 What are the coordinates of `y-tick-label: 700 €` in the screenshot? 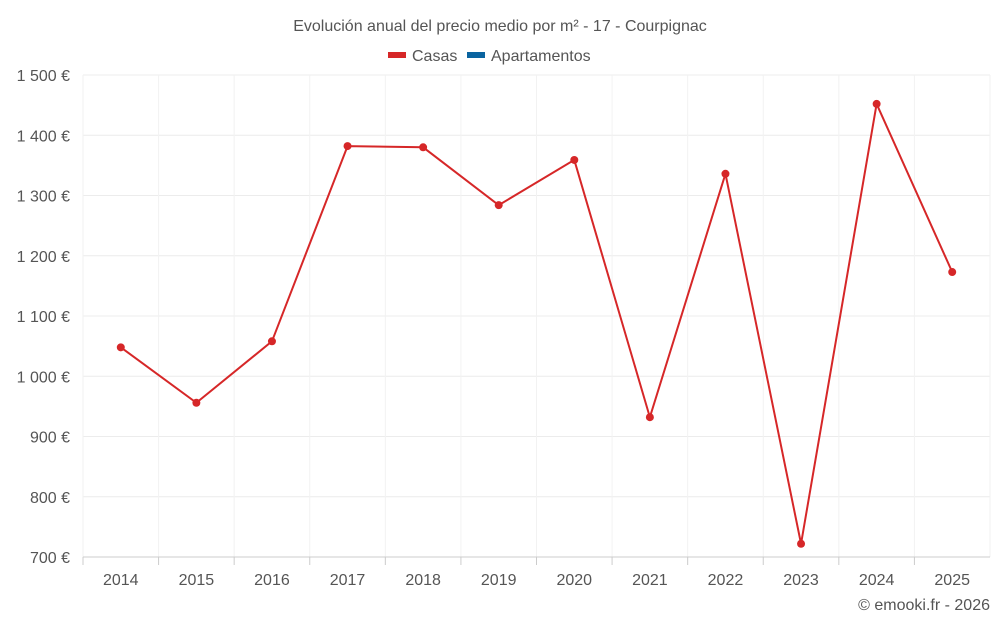 It's located at (50, 558).